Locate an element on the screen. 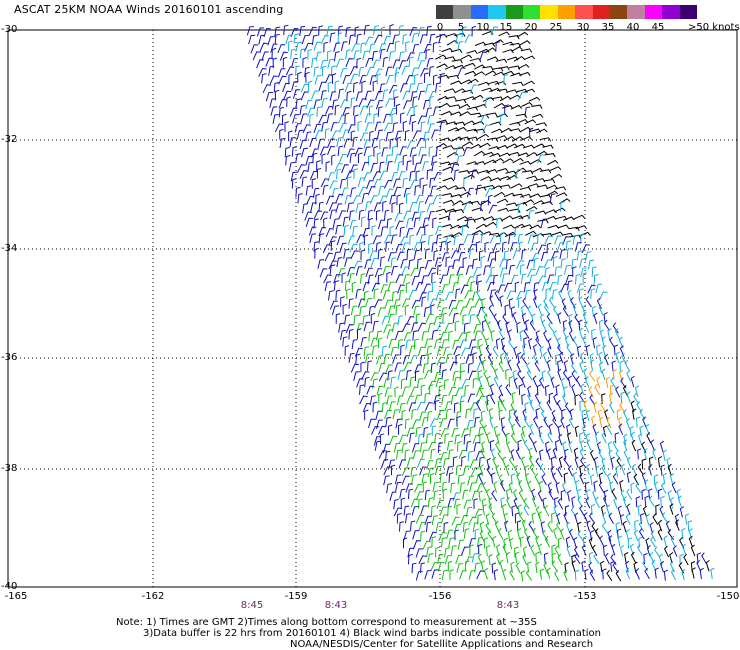 The height and width of the screenshot is (650, 740). legend-swatch is located at coordinates (566, 12).